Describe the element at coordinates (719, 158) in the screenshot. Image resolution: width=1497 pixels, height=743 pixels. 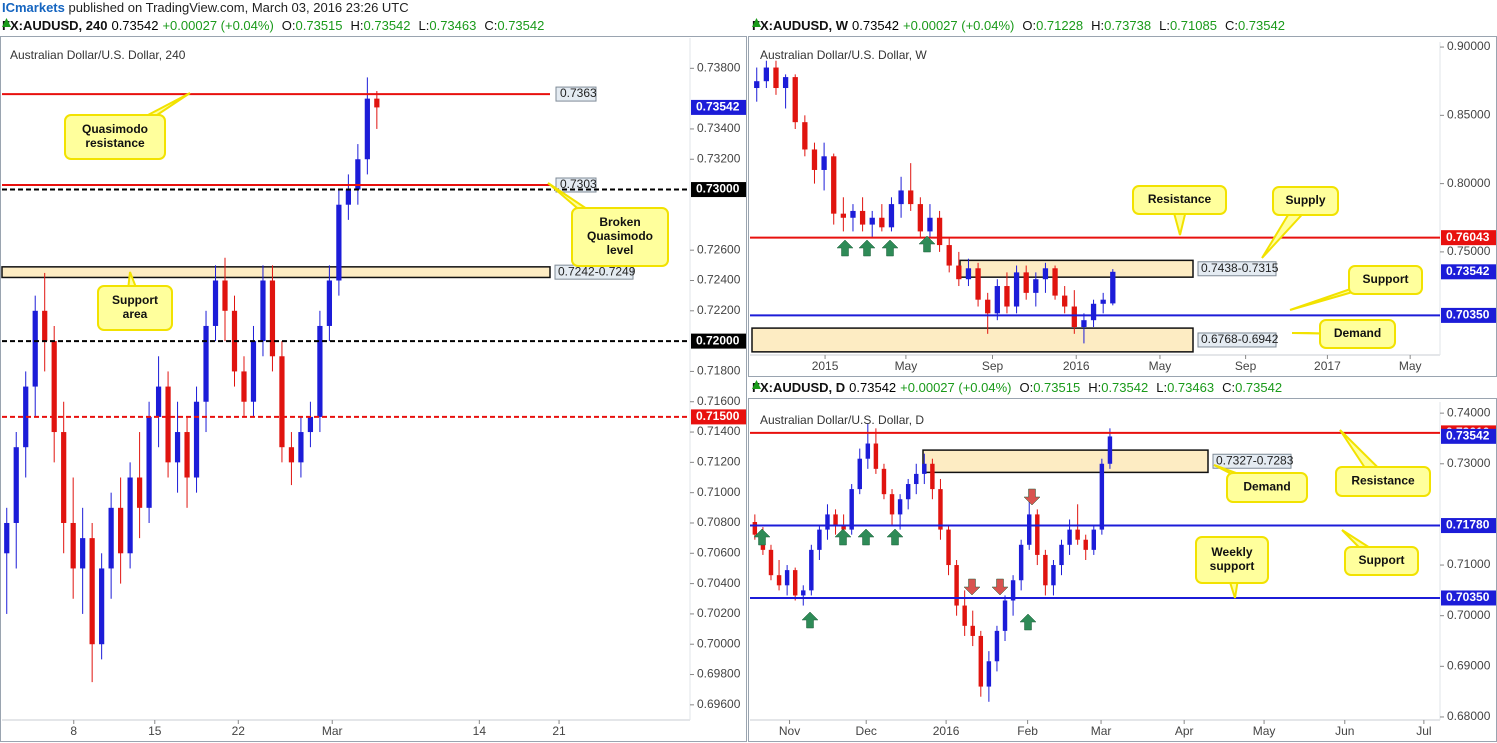
I see `y-tick-label: 0.73200` at that location.